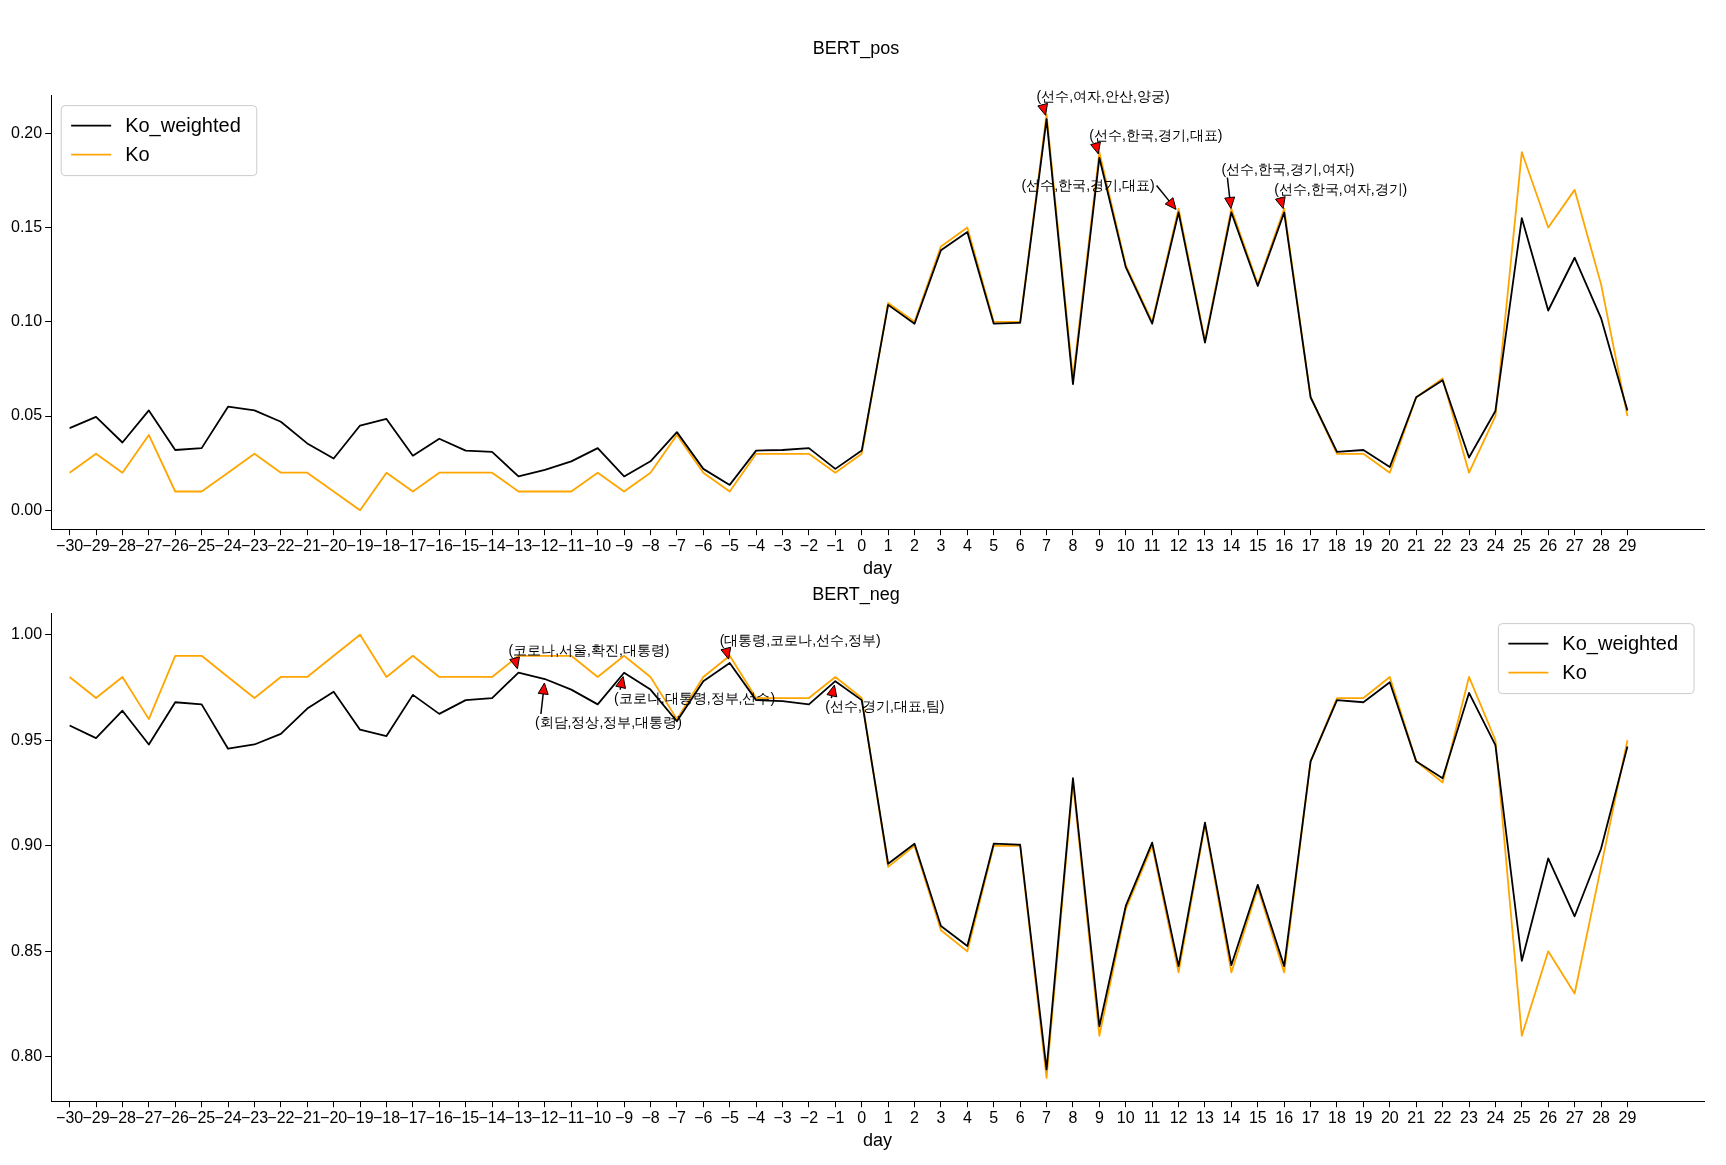 Image resolution: width=1726 pixels, height=1165 pixels. I want to click on x-tick-label: −13, so click(518, 546).